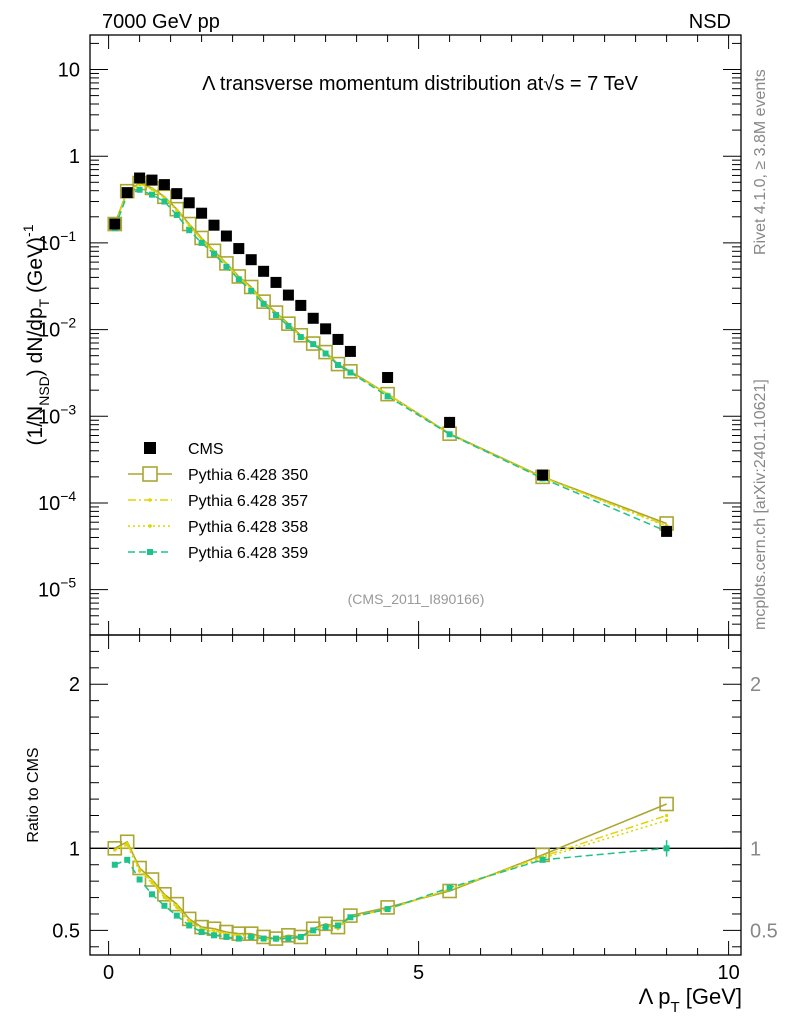 The image size is (786, 1024). Describe the element at coordinates (418, 973) in the screenshot. I see `x-tick-label: 5` at that location.